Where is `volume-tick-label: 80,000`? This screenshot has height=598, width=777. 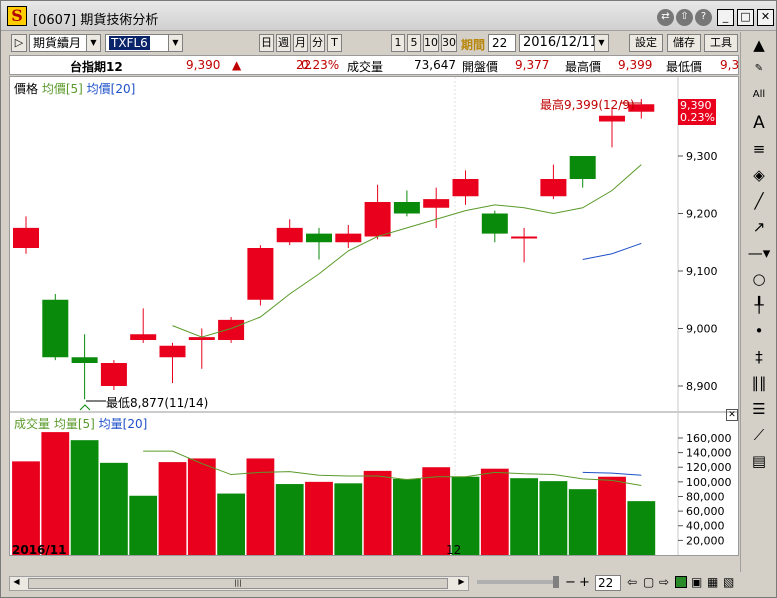
volume-tick-label: 80,000 is located at coordinates (705, 496).